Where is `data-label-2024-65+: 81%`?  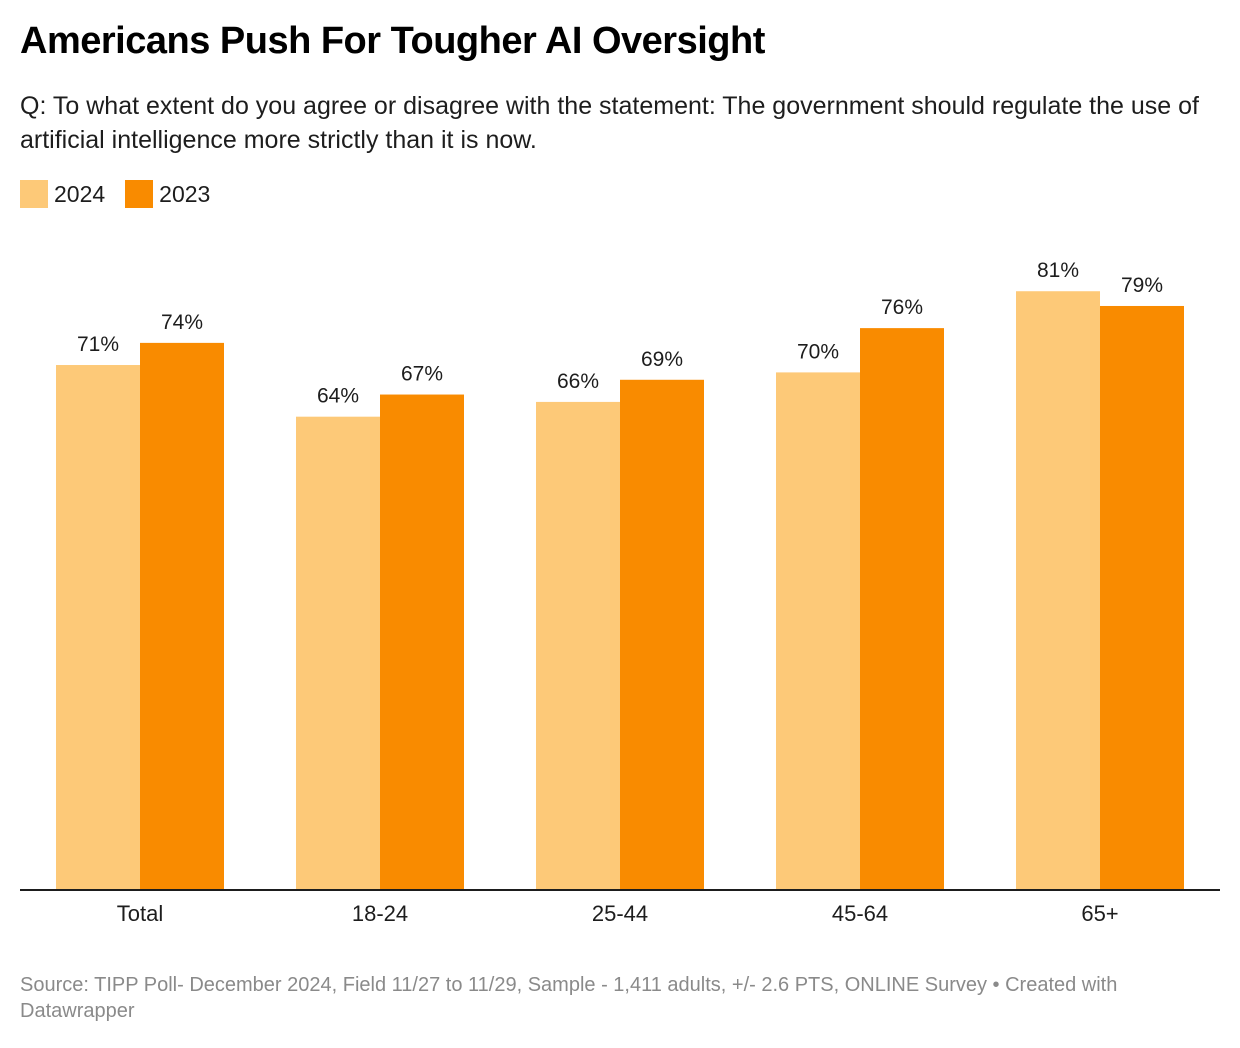 data-label-2024-65+: 81% is located at coordinates (1058, 270).